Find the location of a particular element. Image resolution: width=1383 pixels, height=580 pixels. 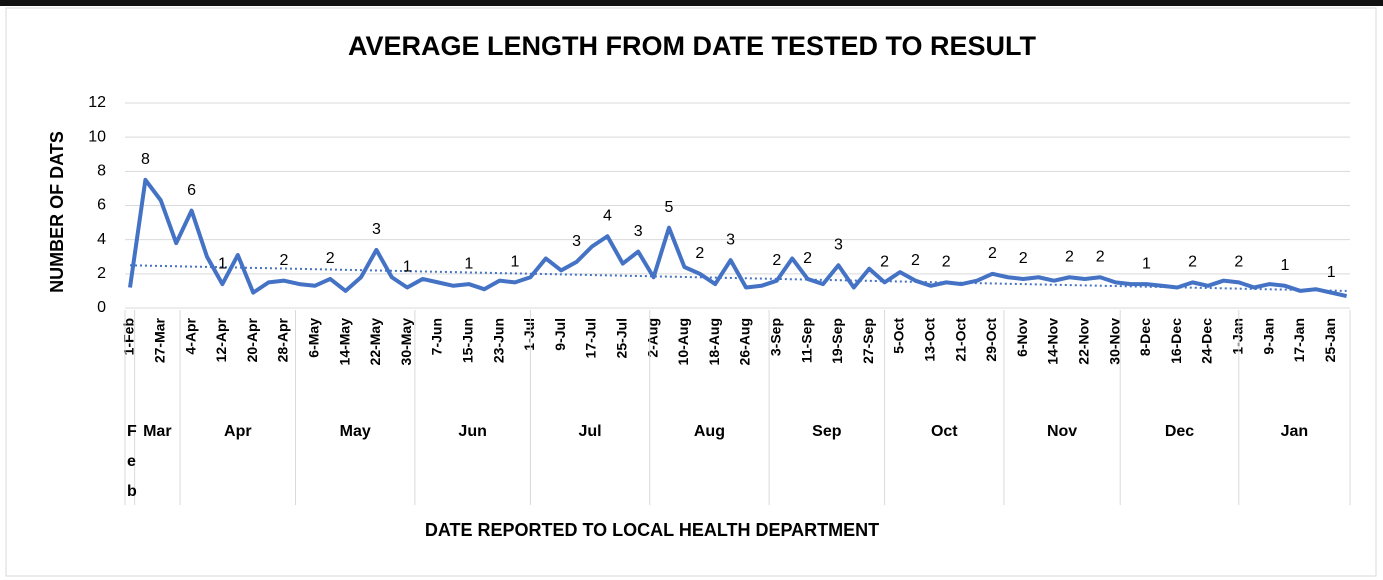

data-label: 6 is located at coordinates (191, 190).